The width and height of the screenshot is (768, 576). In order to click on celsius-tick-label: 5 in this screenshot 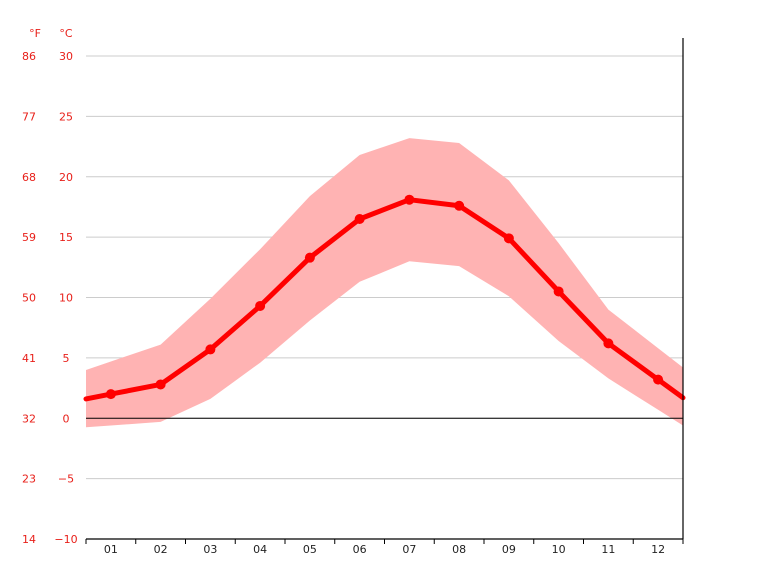, I will do `click(66, 358)`.